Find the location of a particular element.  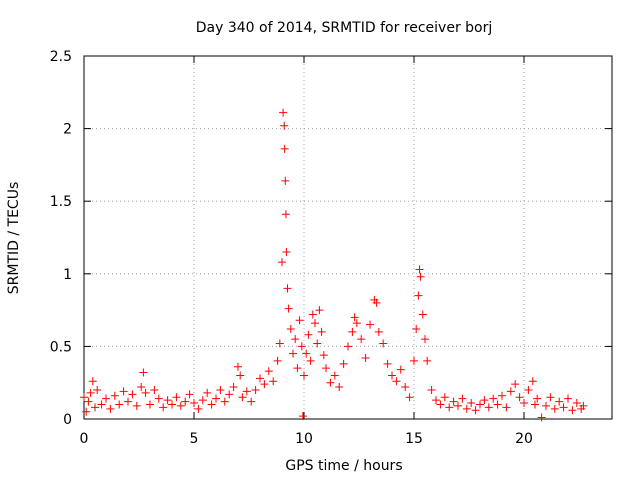

y-tick-label: 1 is located at coordinates (67, 275).